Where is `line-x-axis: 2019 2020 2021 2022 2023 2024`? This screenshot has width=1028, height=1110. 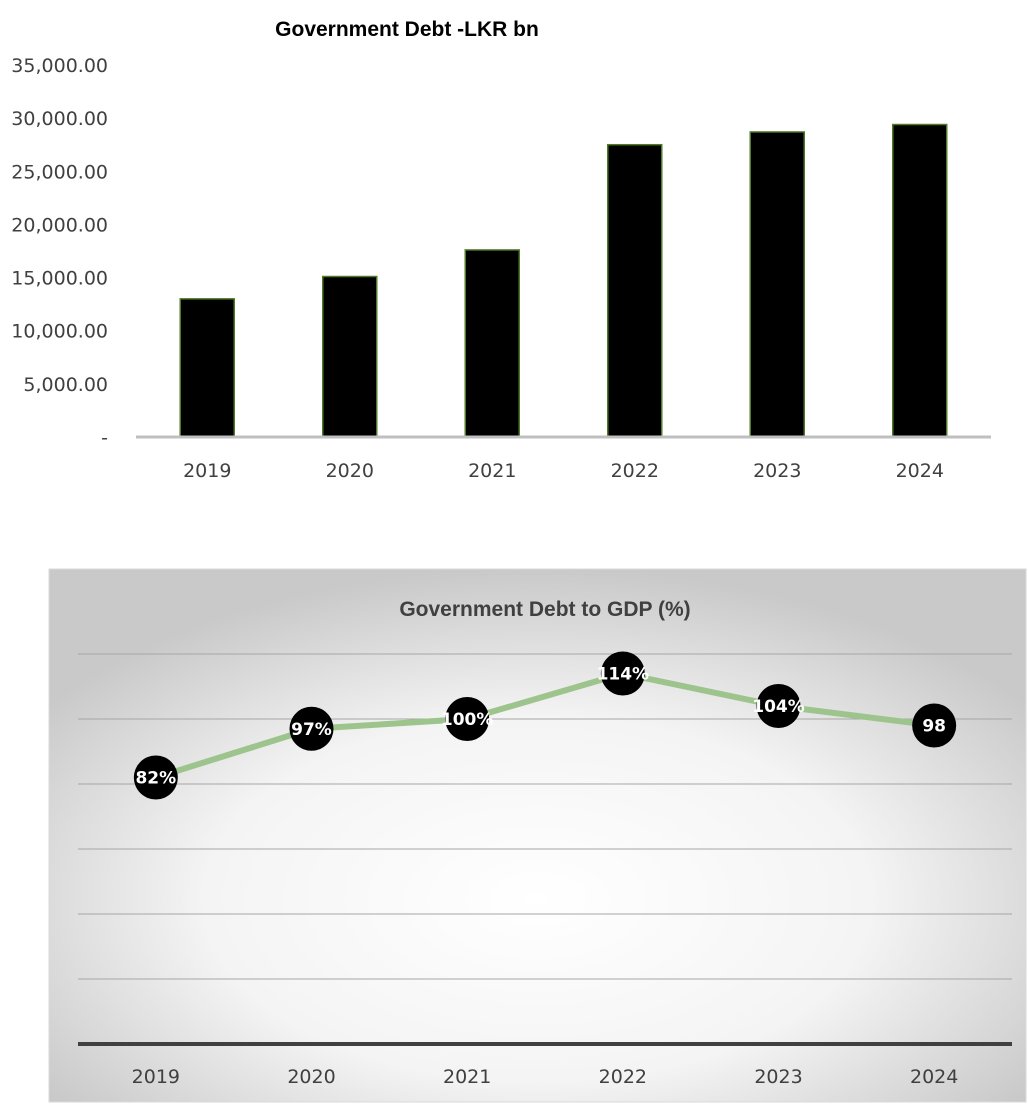 line-x-axis: 2019 2020 2021 2022 2023 2024 is located at coordinates (545, 1077).